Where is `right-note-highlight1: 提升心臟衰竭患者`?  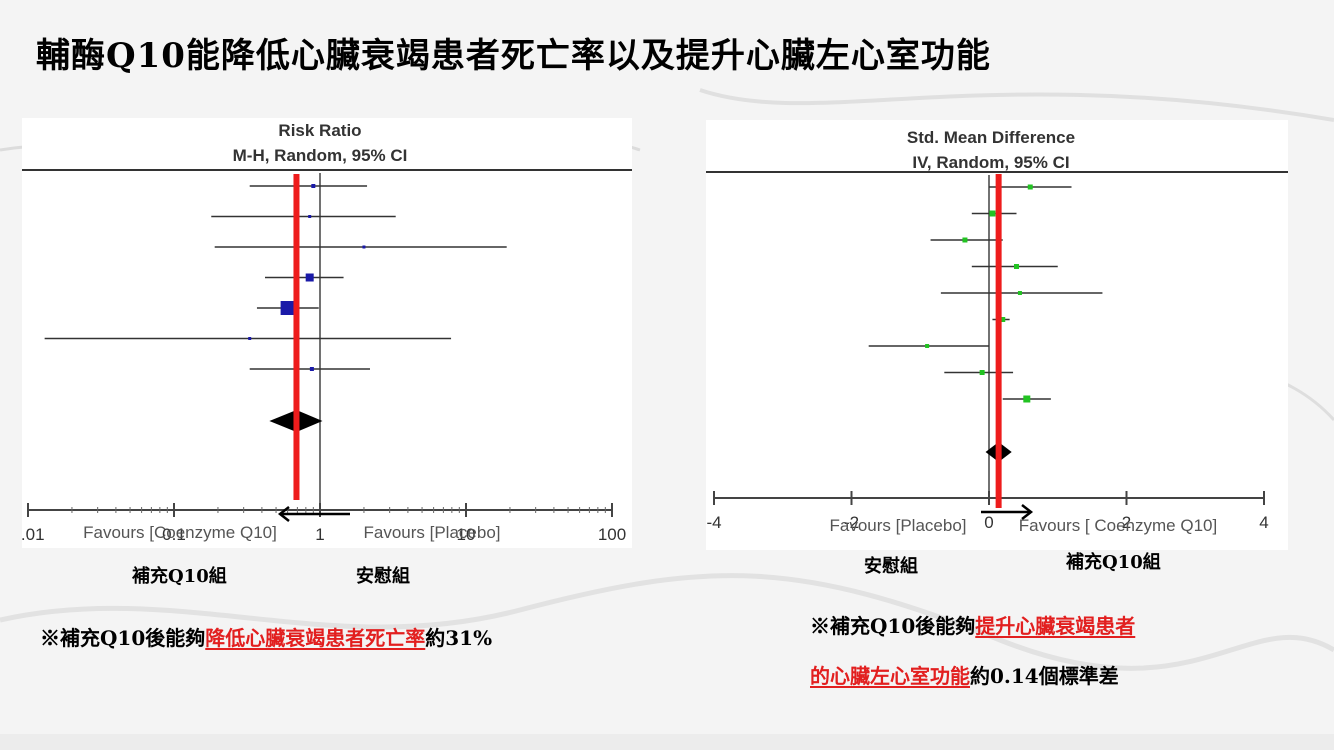
right-note-highlight1: 提升心臟衰竭患者 is located at coordinates (1055, 626).